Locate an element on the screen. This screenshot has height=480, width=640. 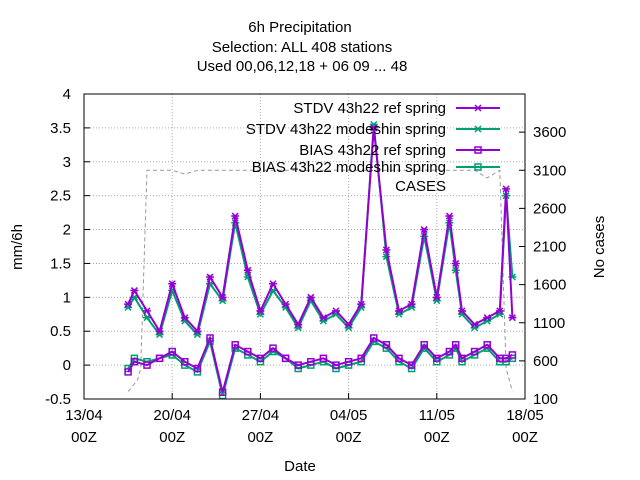
series-line is located at coordinates (320, 363).